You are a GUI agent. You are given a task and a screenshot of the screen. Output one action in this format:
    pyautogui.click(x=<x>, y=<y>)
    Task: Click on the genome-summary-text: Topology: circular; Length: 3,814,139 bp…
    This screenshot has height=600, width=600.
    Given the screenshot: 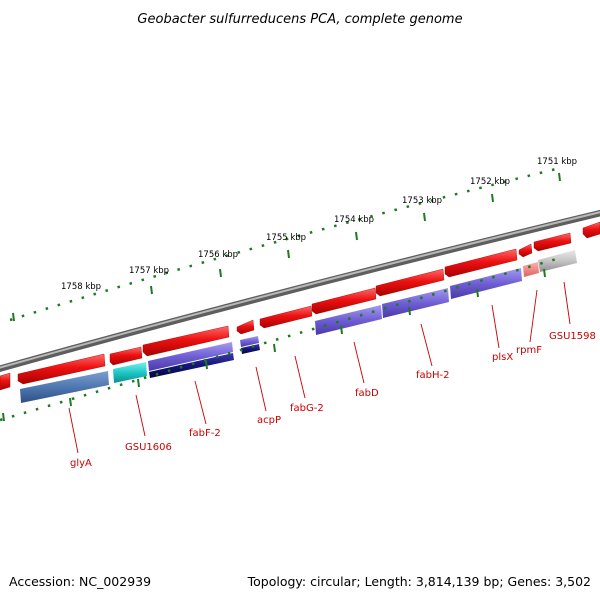 What is the action you would take?
    pyautogui.click(x=419, y=581)
    